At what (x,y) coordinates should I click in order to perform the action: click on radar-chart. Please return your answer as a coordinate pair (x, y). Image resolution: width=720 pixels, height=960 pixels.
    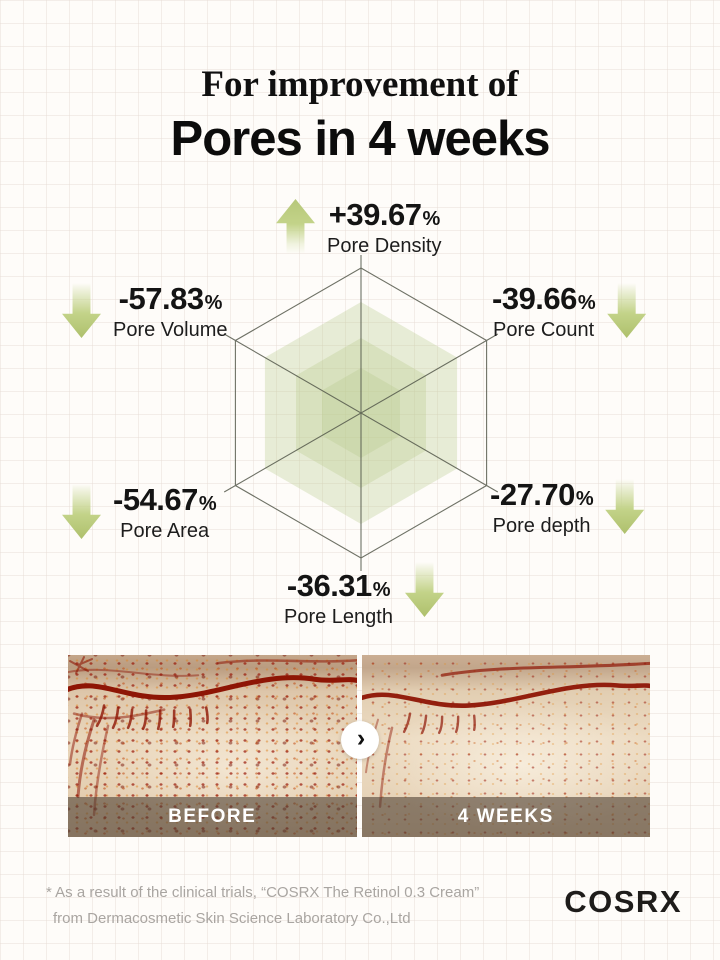
    Looking at the image, I should click on (361, 413).